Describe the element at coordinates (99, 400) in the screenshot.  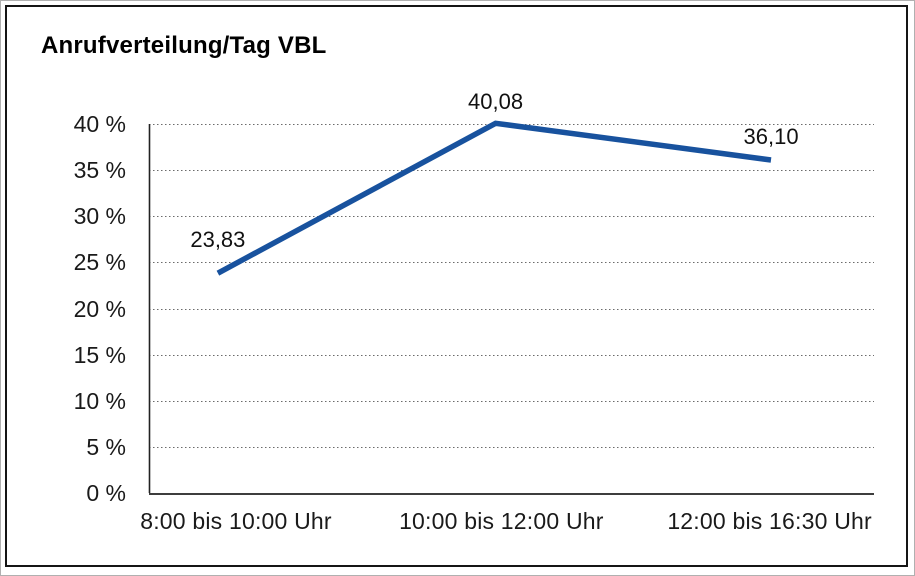
I see `y-tick-label-10: 10 %` at that location.